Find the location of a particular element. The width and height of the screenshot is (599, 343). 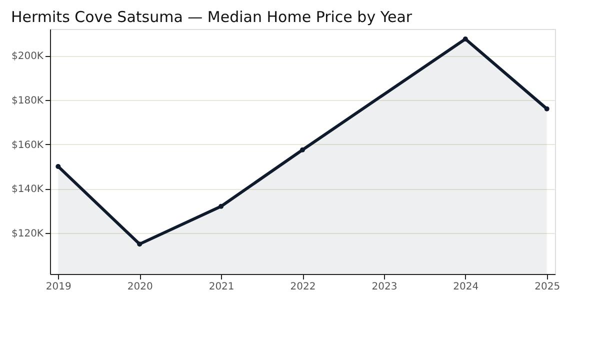

x-tick-label: 2023 is located at coordinates (385, 287).